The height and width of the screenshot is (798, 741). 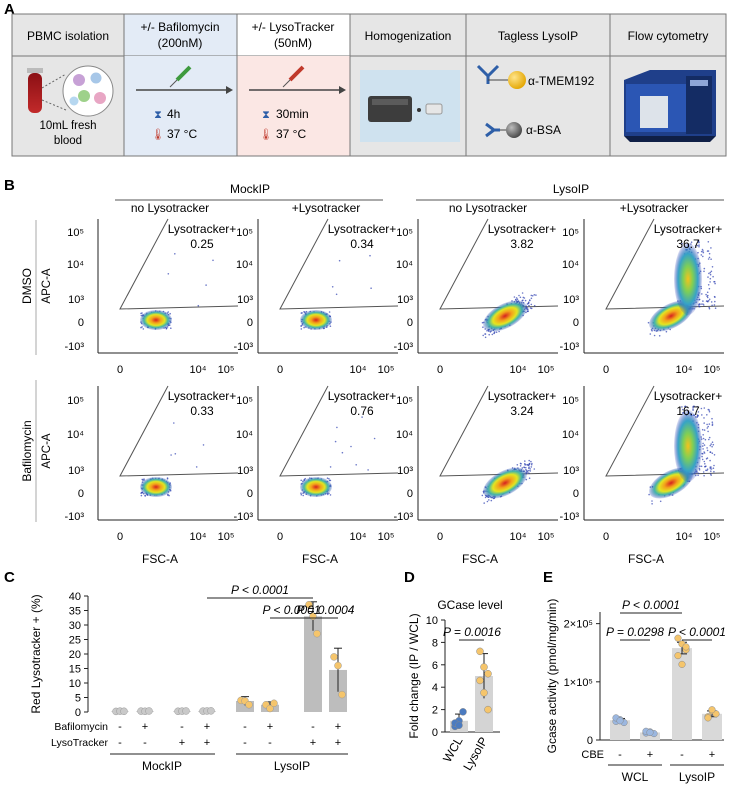 I want to click on flow-plot: Lysotracker+36.7 0 10⁴ 10⁵ 10⁵ 10⁴ 10³ 0 -10³, so click(x=642, y=297).